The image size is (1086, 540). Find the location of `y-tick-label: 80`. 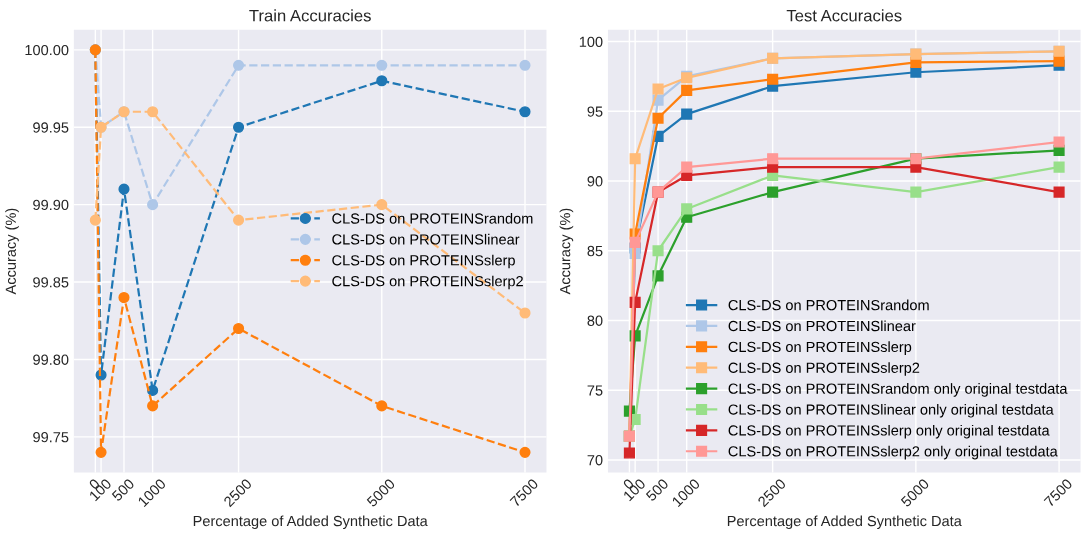

y-tick-label: 80 is located at coordinates (595, 320).